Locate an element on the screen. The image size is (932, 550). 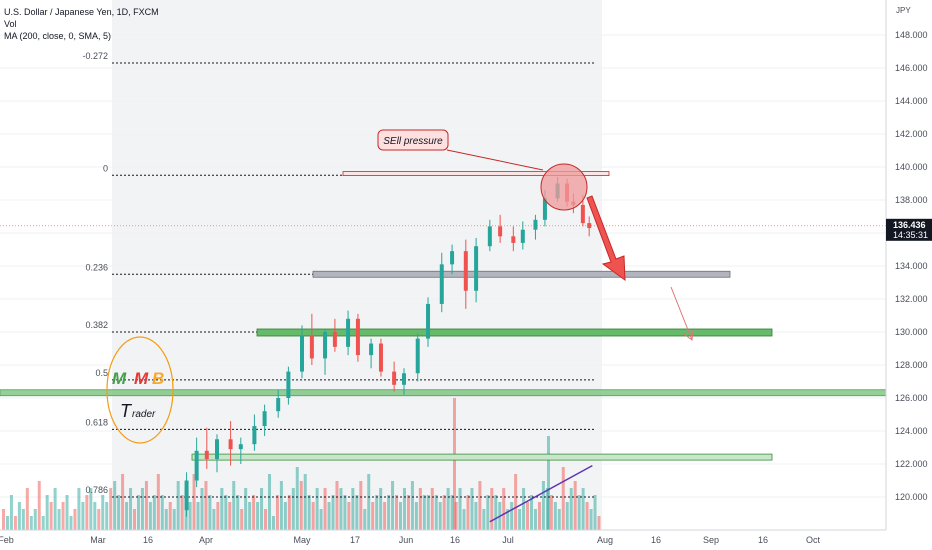
last-price-badge is located at coordinates (909, 229).